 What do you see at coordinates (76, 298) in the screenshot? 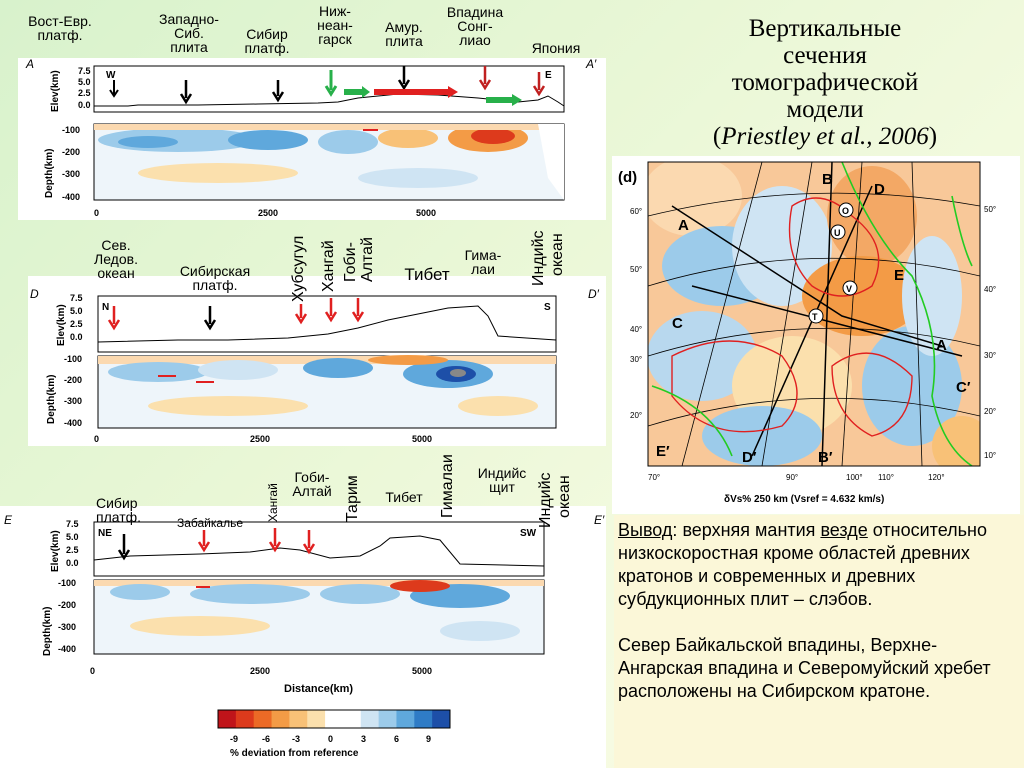
I see `elev-tick: 7.5` at bounding box center [76, 298].